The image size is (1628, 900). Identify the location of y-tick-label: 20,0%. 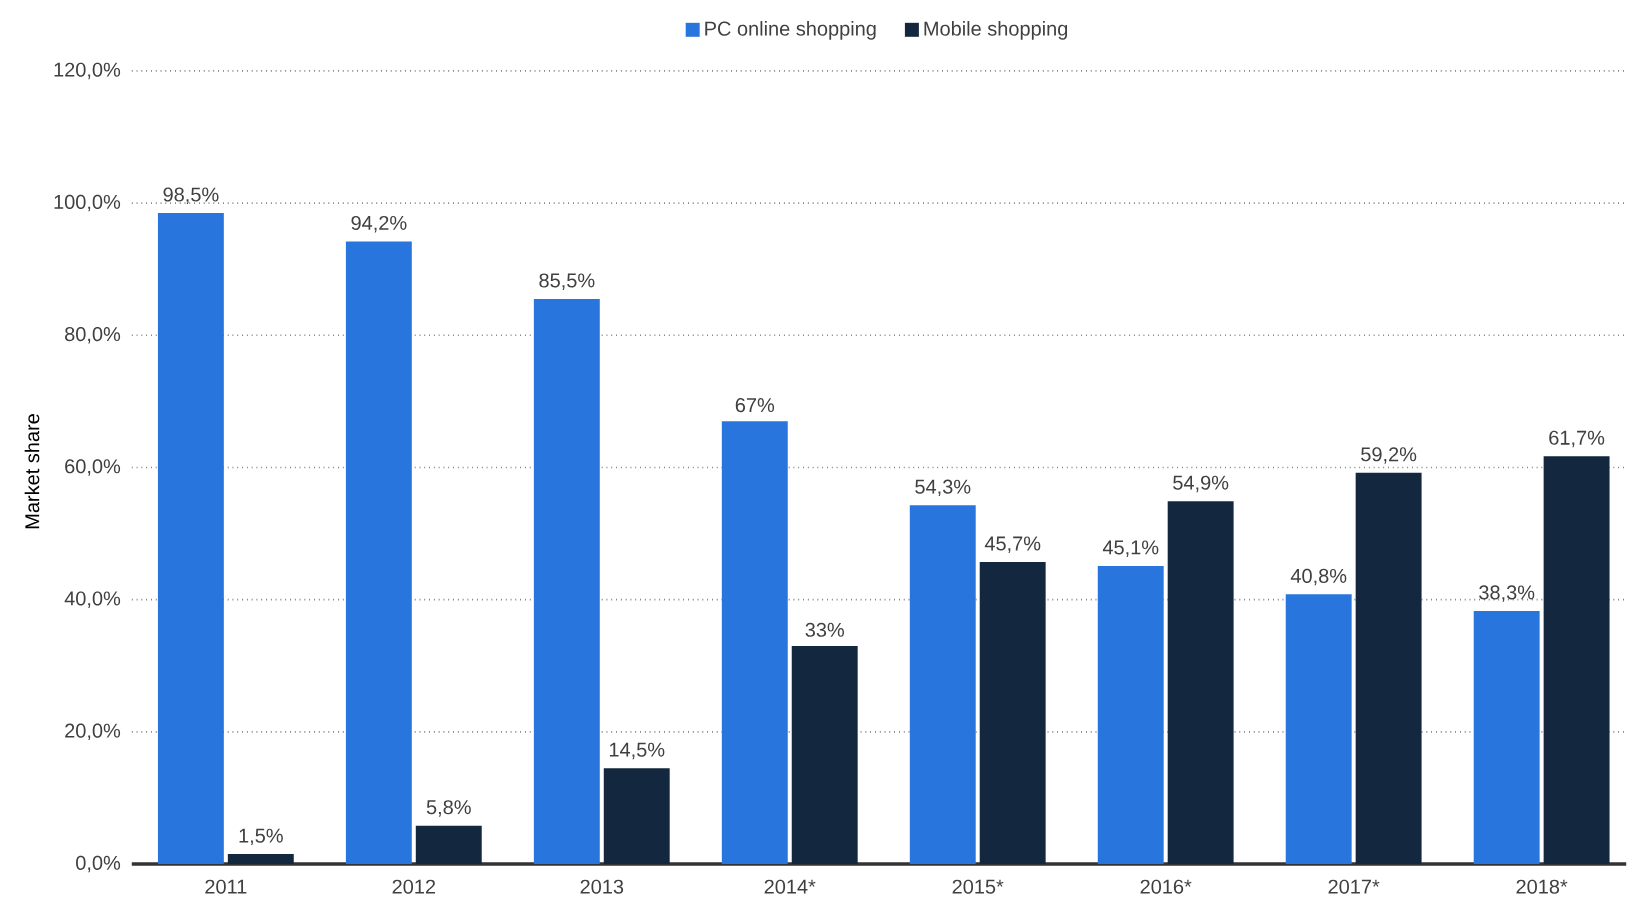
(93, 731).